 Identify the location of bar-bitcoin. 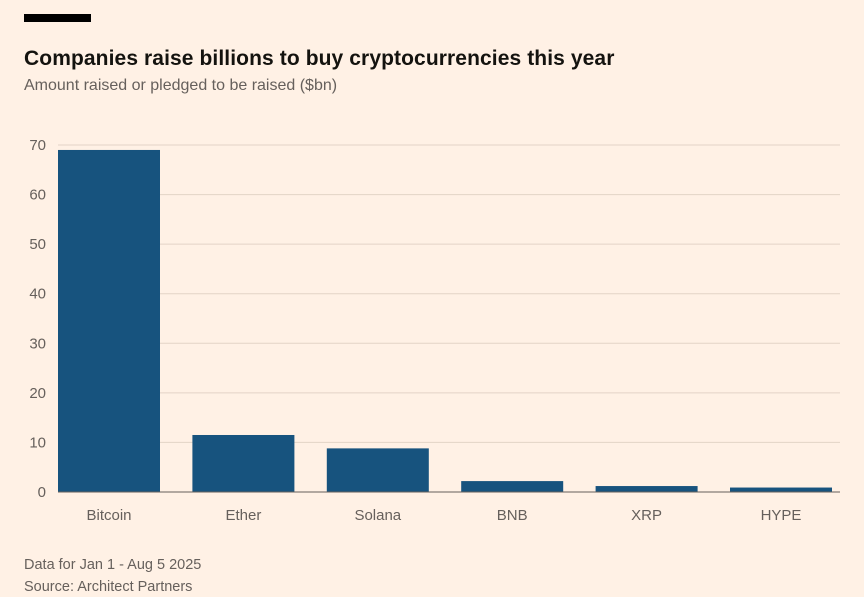
(109, 320).